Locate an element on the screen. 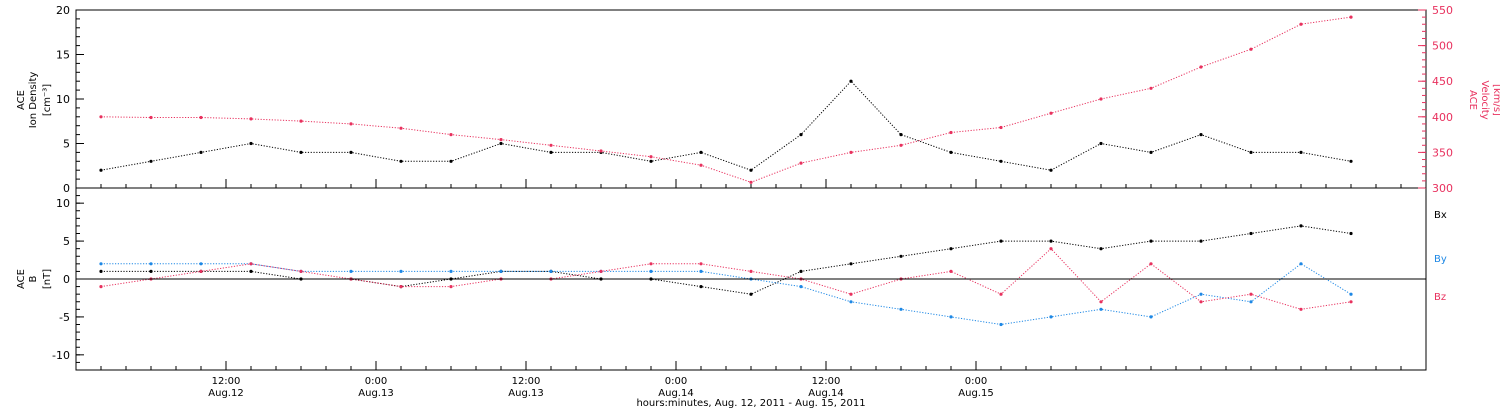 The height and width of the screenshot is (410, 1500). top-ytick-label: 20 is located at coordinates (63, 10).